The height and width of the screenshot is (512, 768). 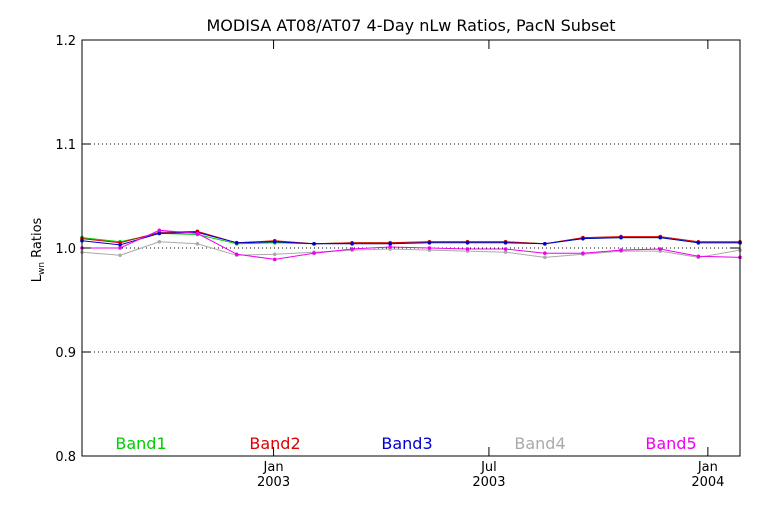 What do you see at coordinates (707, 482) in the screenshot?
I see `x-tick-year: 2004` at bounding box center [707, 482].